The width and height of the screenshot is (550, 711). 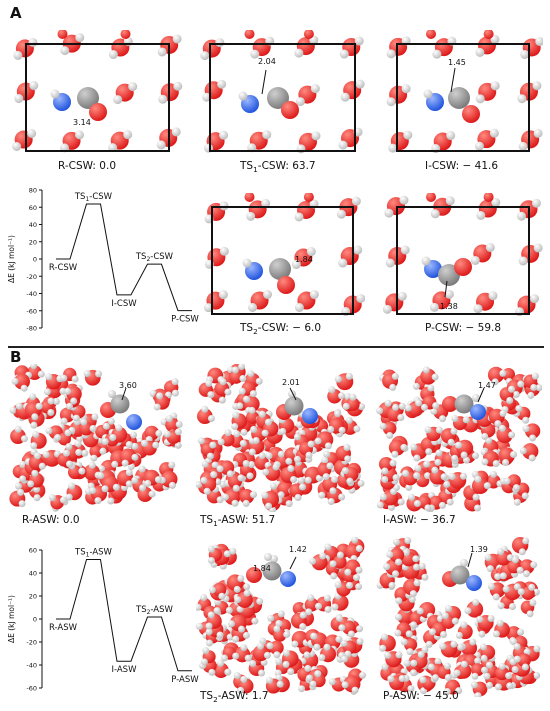 I want to click on y-tick-label: -20, so click(x=31, y=643).